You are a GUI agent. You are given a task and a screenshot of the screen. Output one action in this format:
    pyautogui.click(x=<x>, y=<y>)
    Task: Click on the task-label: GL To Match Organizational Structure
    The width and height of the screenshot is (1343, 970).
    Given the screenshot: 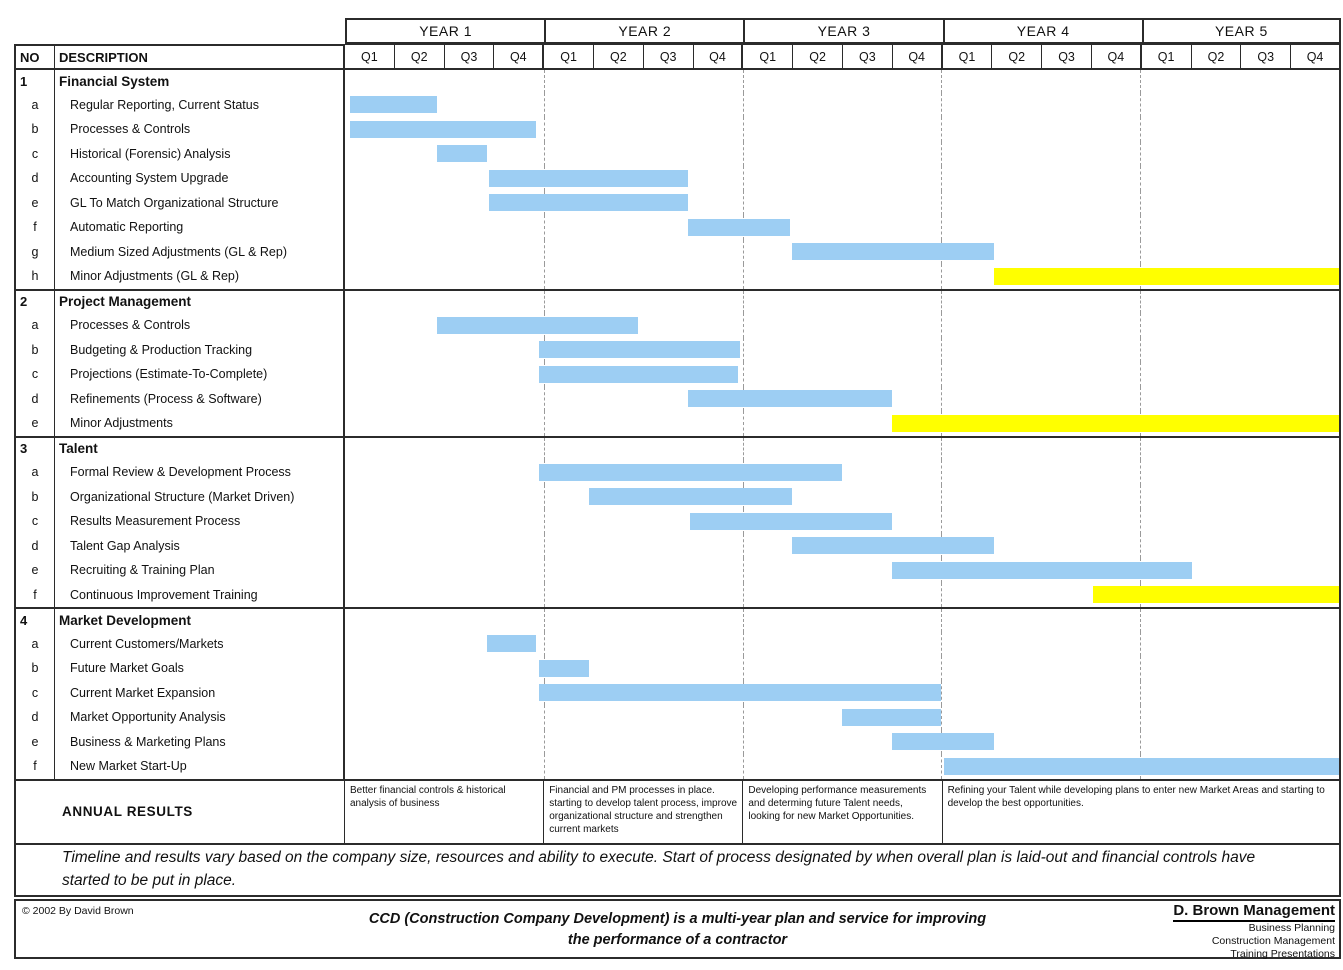 What is the action you would take?
    pyautogui.click(x=200, y=202)
    